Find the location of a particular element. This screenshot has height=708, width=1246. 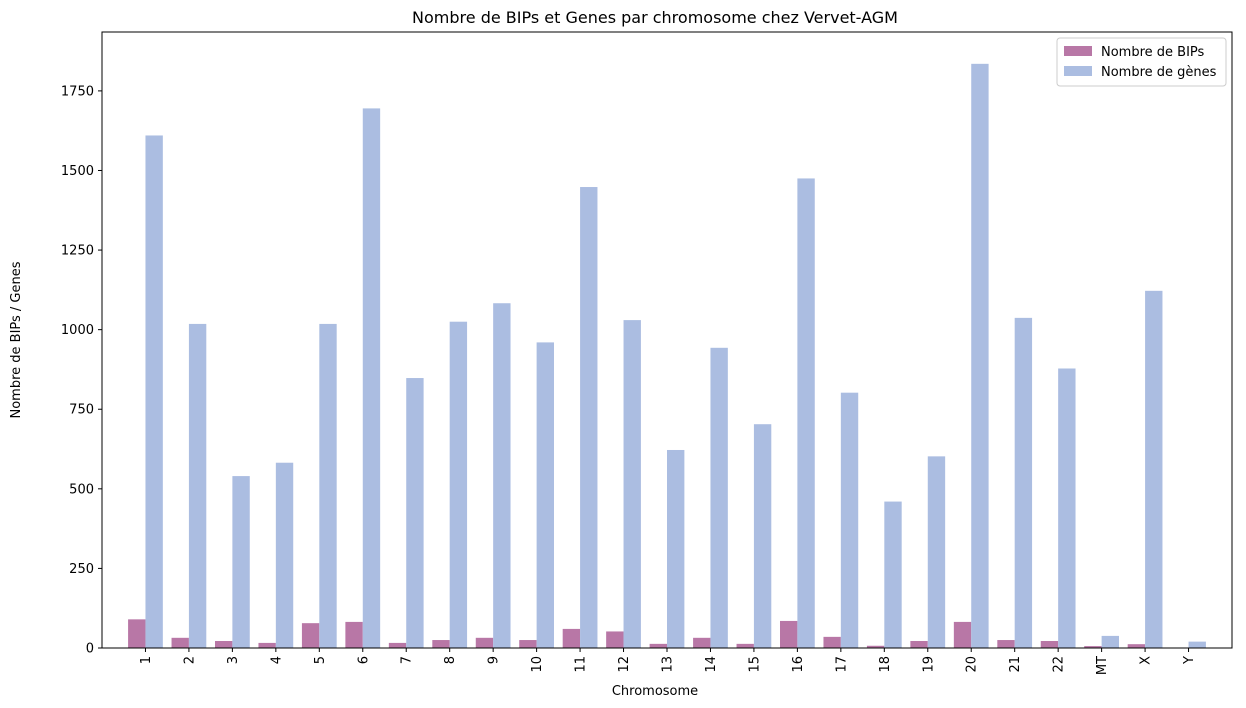

x-tick-label: 11 is located at coordinates (581, 664).